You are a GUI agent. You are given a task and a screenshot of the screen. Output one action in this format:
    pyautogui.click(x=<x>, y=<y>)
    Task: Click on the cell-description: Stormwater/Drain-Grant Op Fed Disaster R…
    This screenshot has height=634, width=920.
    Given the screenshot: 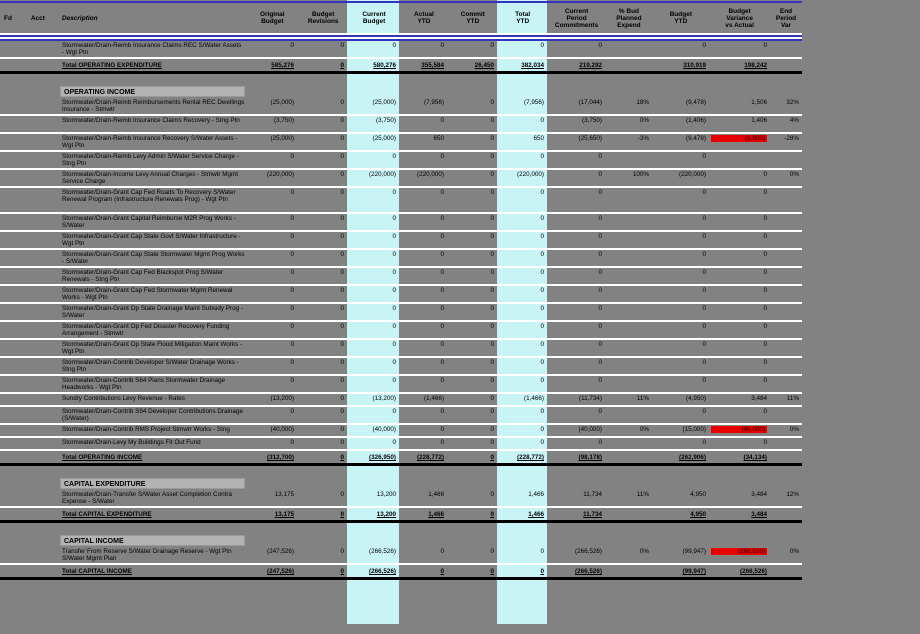 What is the action you would take?
    pyautogui.click(x=146, y=330)
    